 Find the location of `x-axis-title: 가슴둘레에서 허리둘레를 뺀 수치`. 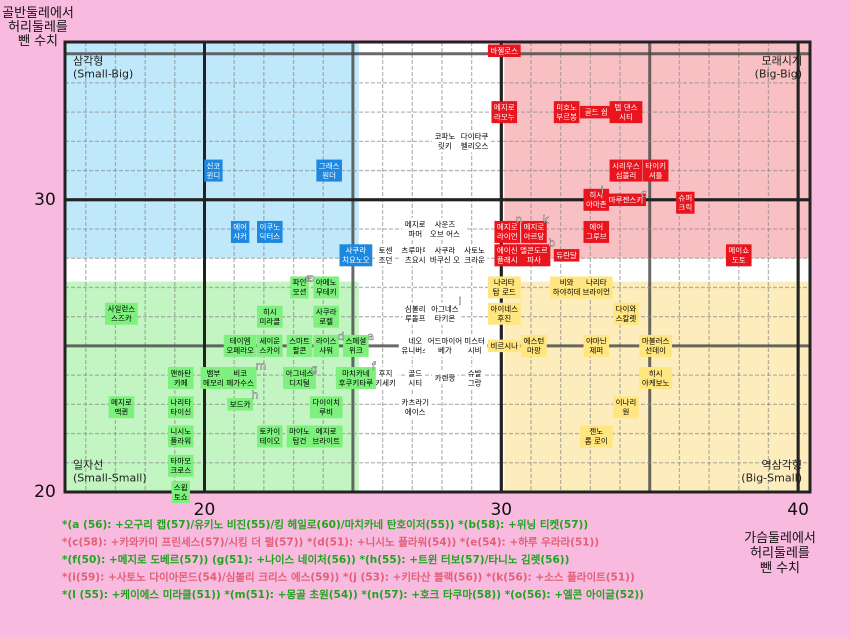

x-axis-title: 가슴둘레에서 허리둘레를 뺀 수치 is located at coordinates (780, 553).